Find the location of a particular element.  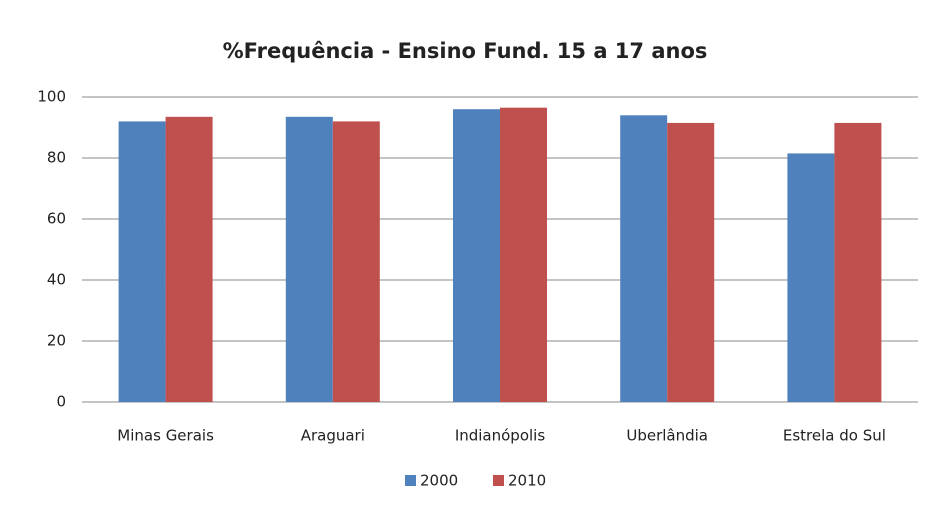

x-tick-label: Minas Gerais is located at coordinates (165, 436).